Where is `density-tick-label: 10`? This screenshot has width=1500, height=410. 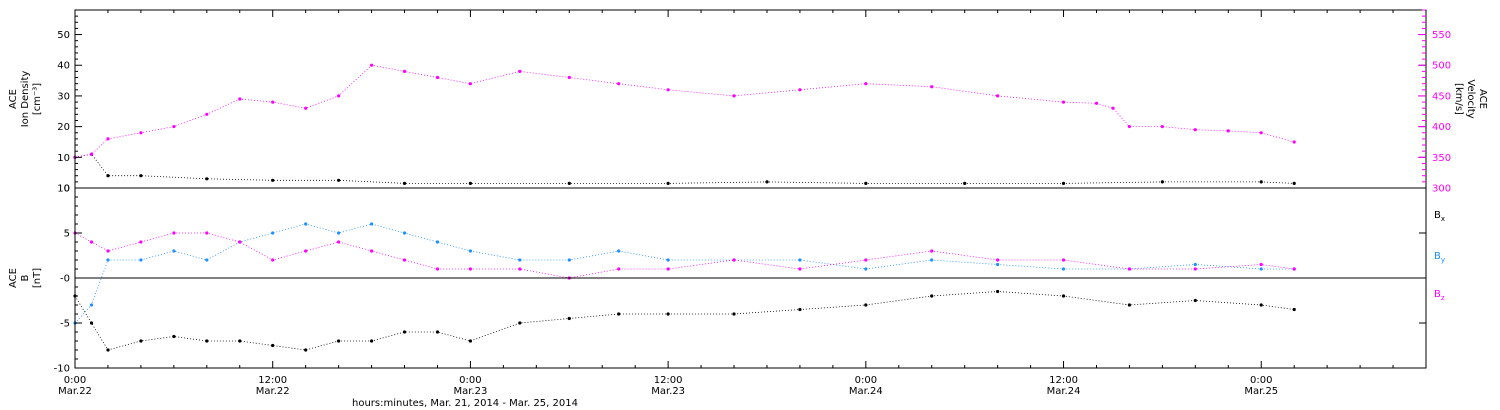
density-tick-label: 10 is located at coordinates (63, 158).